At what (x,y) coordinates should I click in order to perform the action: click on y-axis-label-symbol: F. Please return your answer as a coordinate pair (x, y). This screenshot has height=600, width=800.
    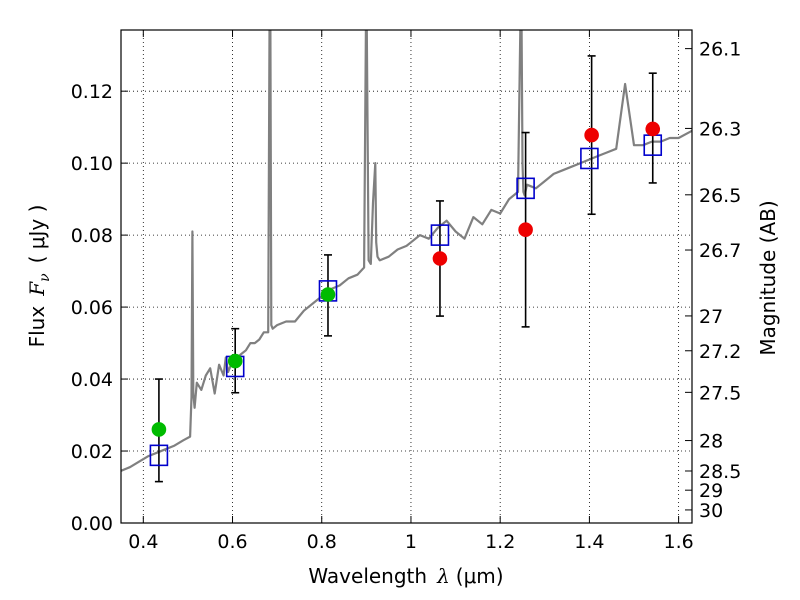
    Looking at the image, I should click on (37, 289).